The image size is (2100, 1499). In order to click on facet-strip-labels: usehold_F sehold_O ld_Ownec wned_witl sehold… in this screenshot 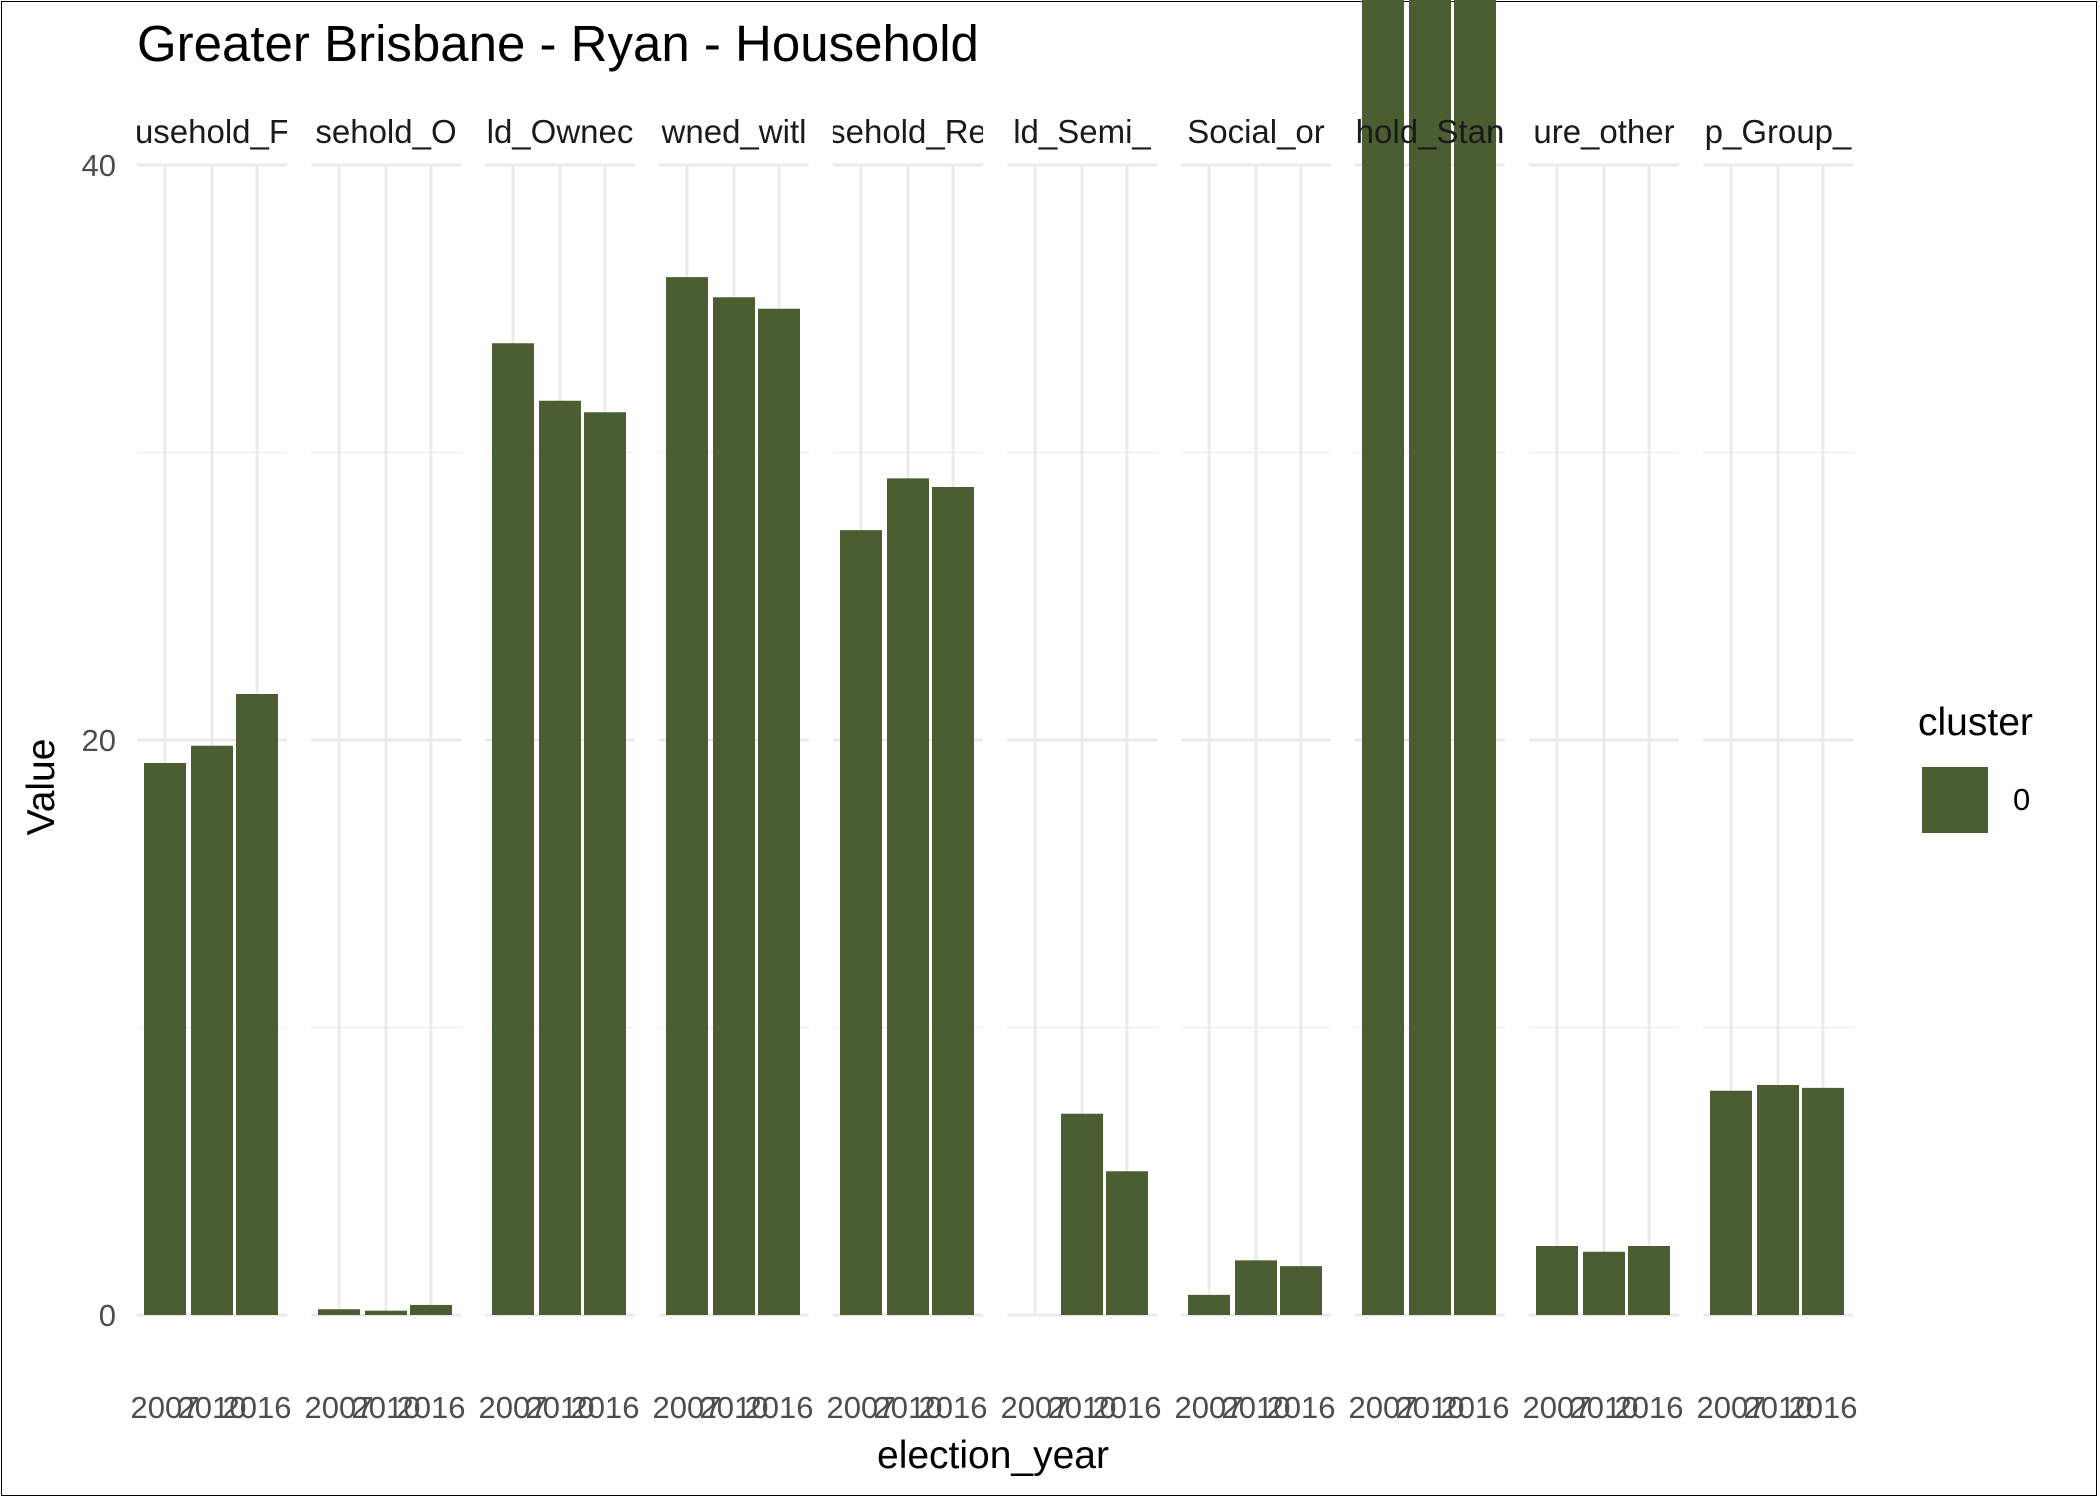, I will do `click(993, 131)`.